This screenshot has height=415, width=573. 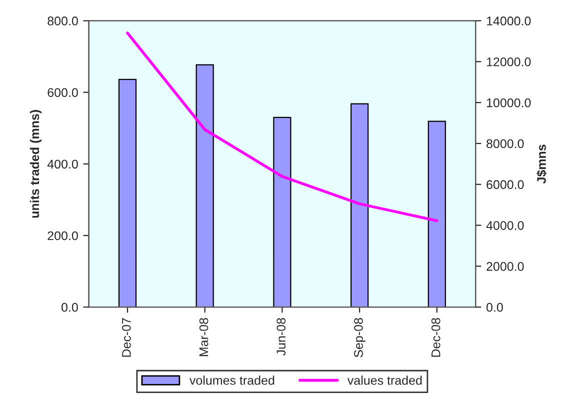 I want to click on y-tick-label: 400.0, so click(x=62, y=164).